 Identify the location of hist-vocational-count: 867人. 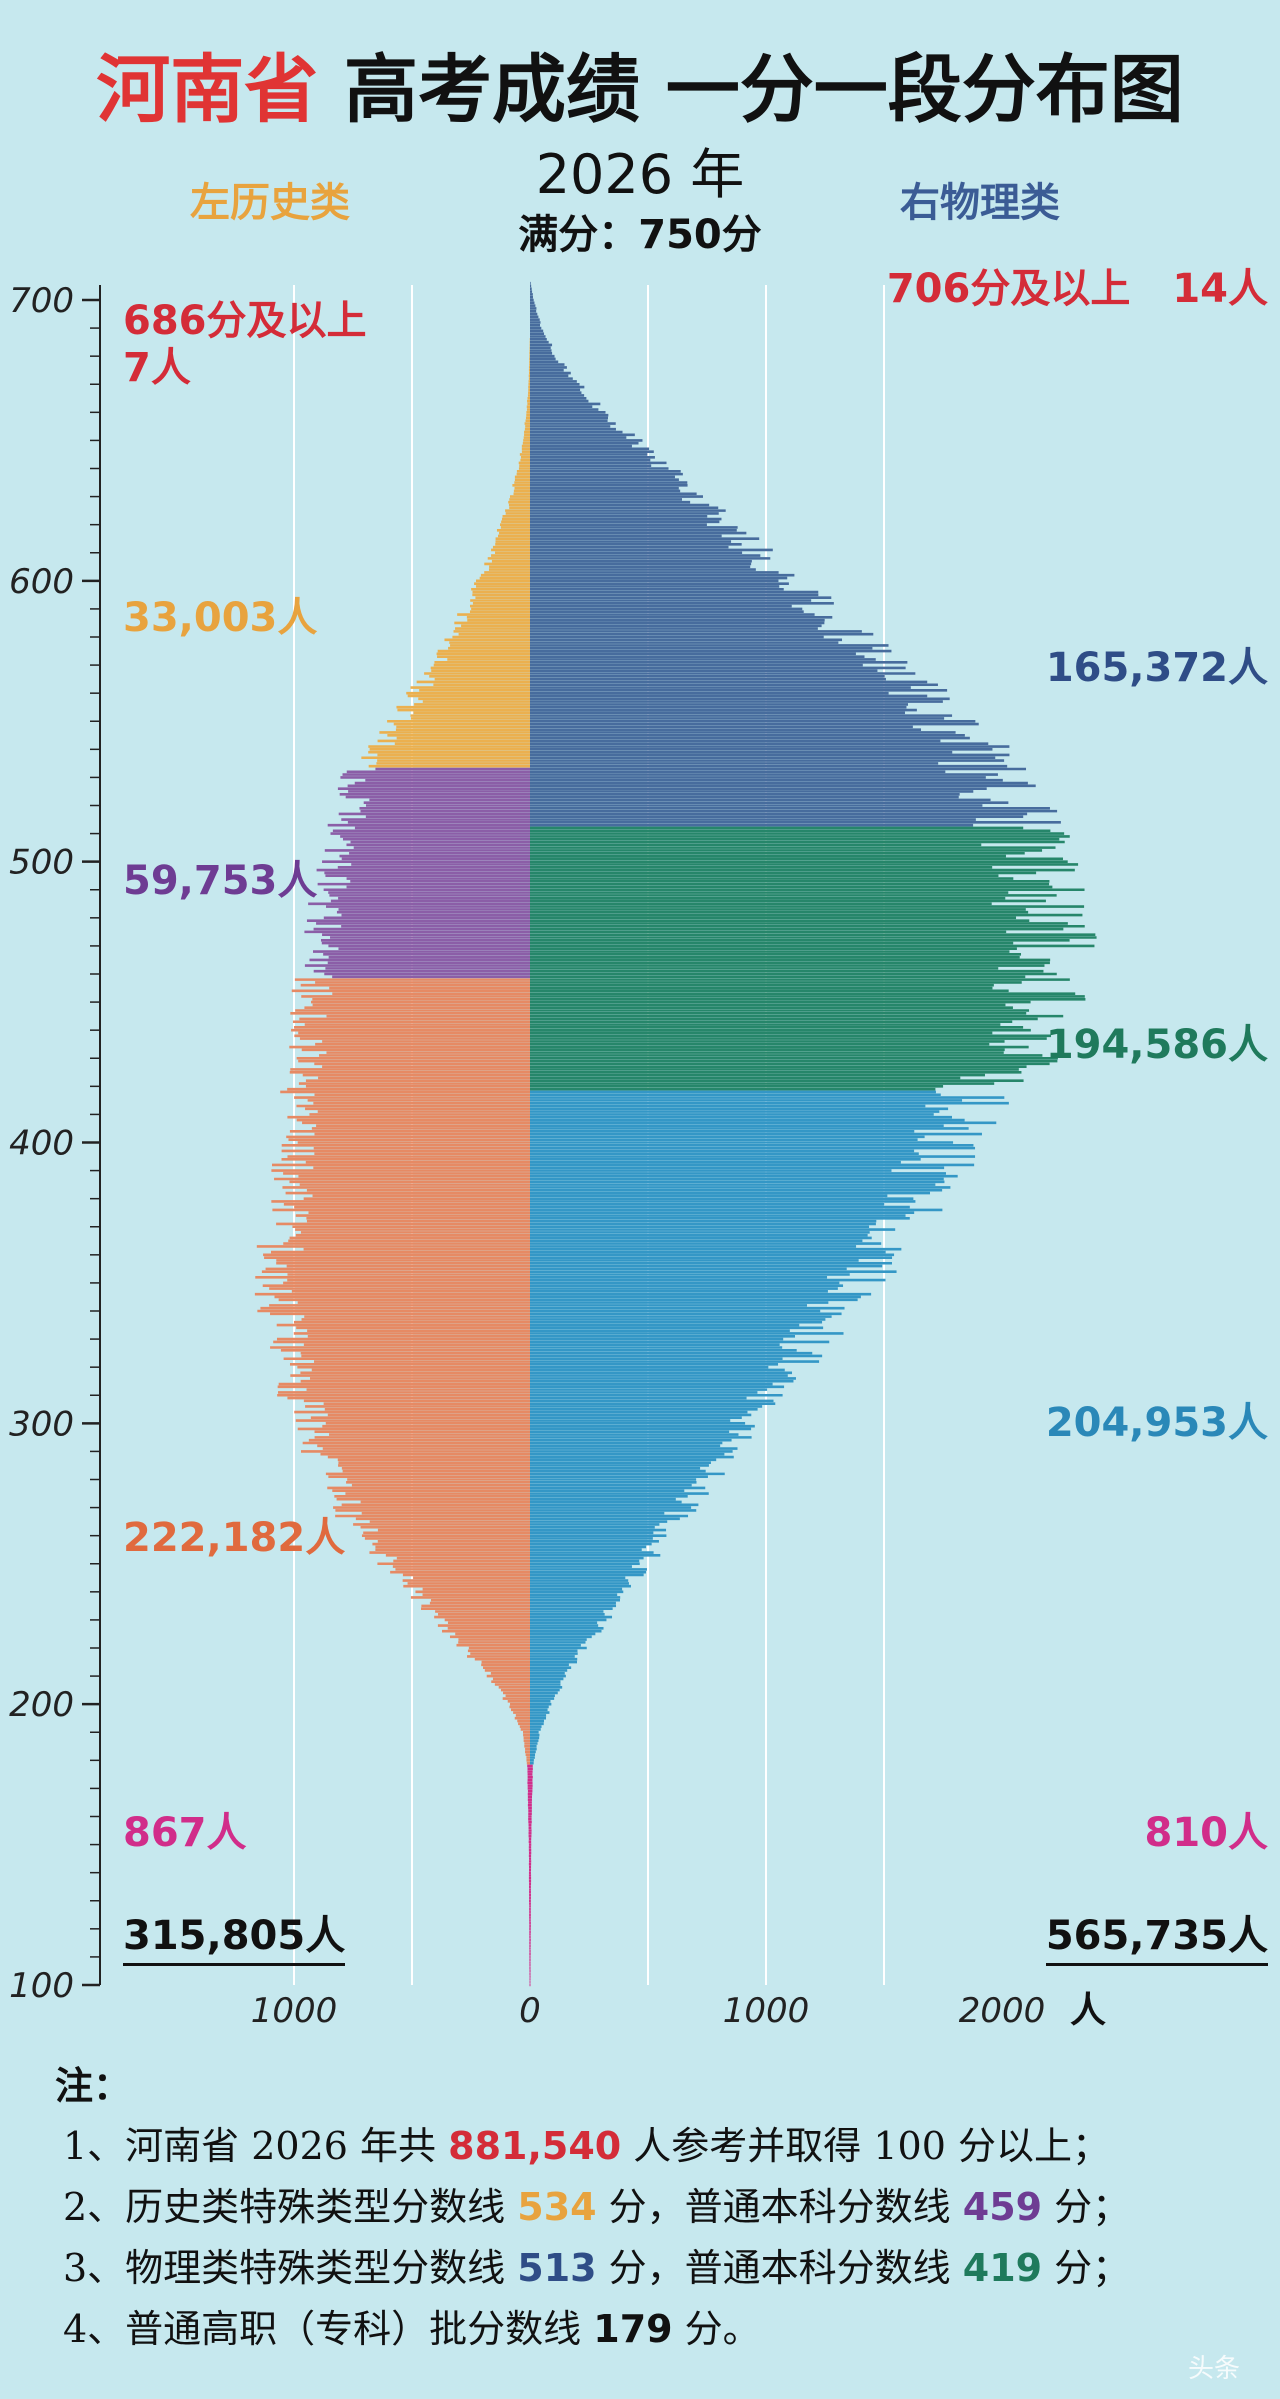
(185, 1833).